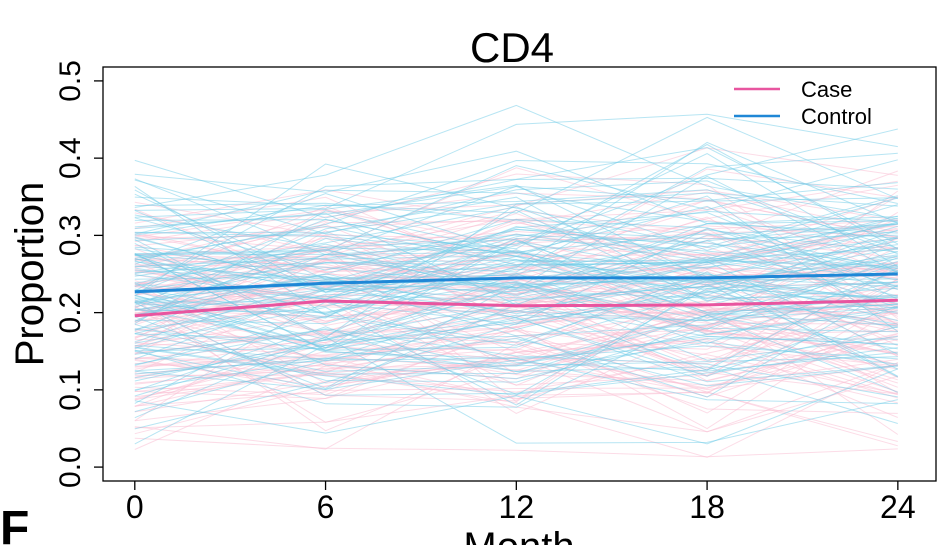 The image size is (950, 555). What do you see at coordinates (78, 274) in the screenshot?
I see `y-axis: 0.0 0.1 0.2 0.3 0.4 0.5` at bounding box center [78, 274].